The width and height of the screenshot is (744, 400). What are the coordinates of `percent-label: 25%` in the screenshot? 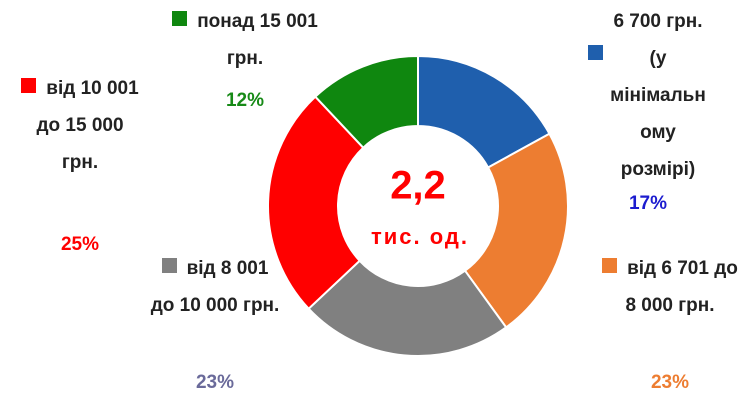 It's located at (80, 244).